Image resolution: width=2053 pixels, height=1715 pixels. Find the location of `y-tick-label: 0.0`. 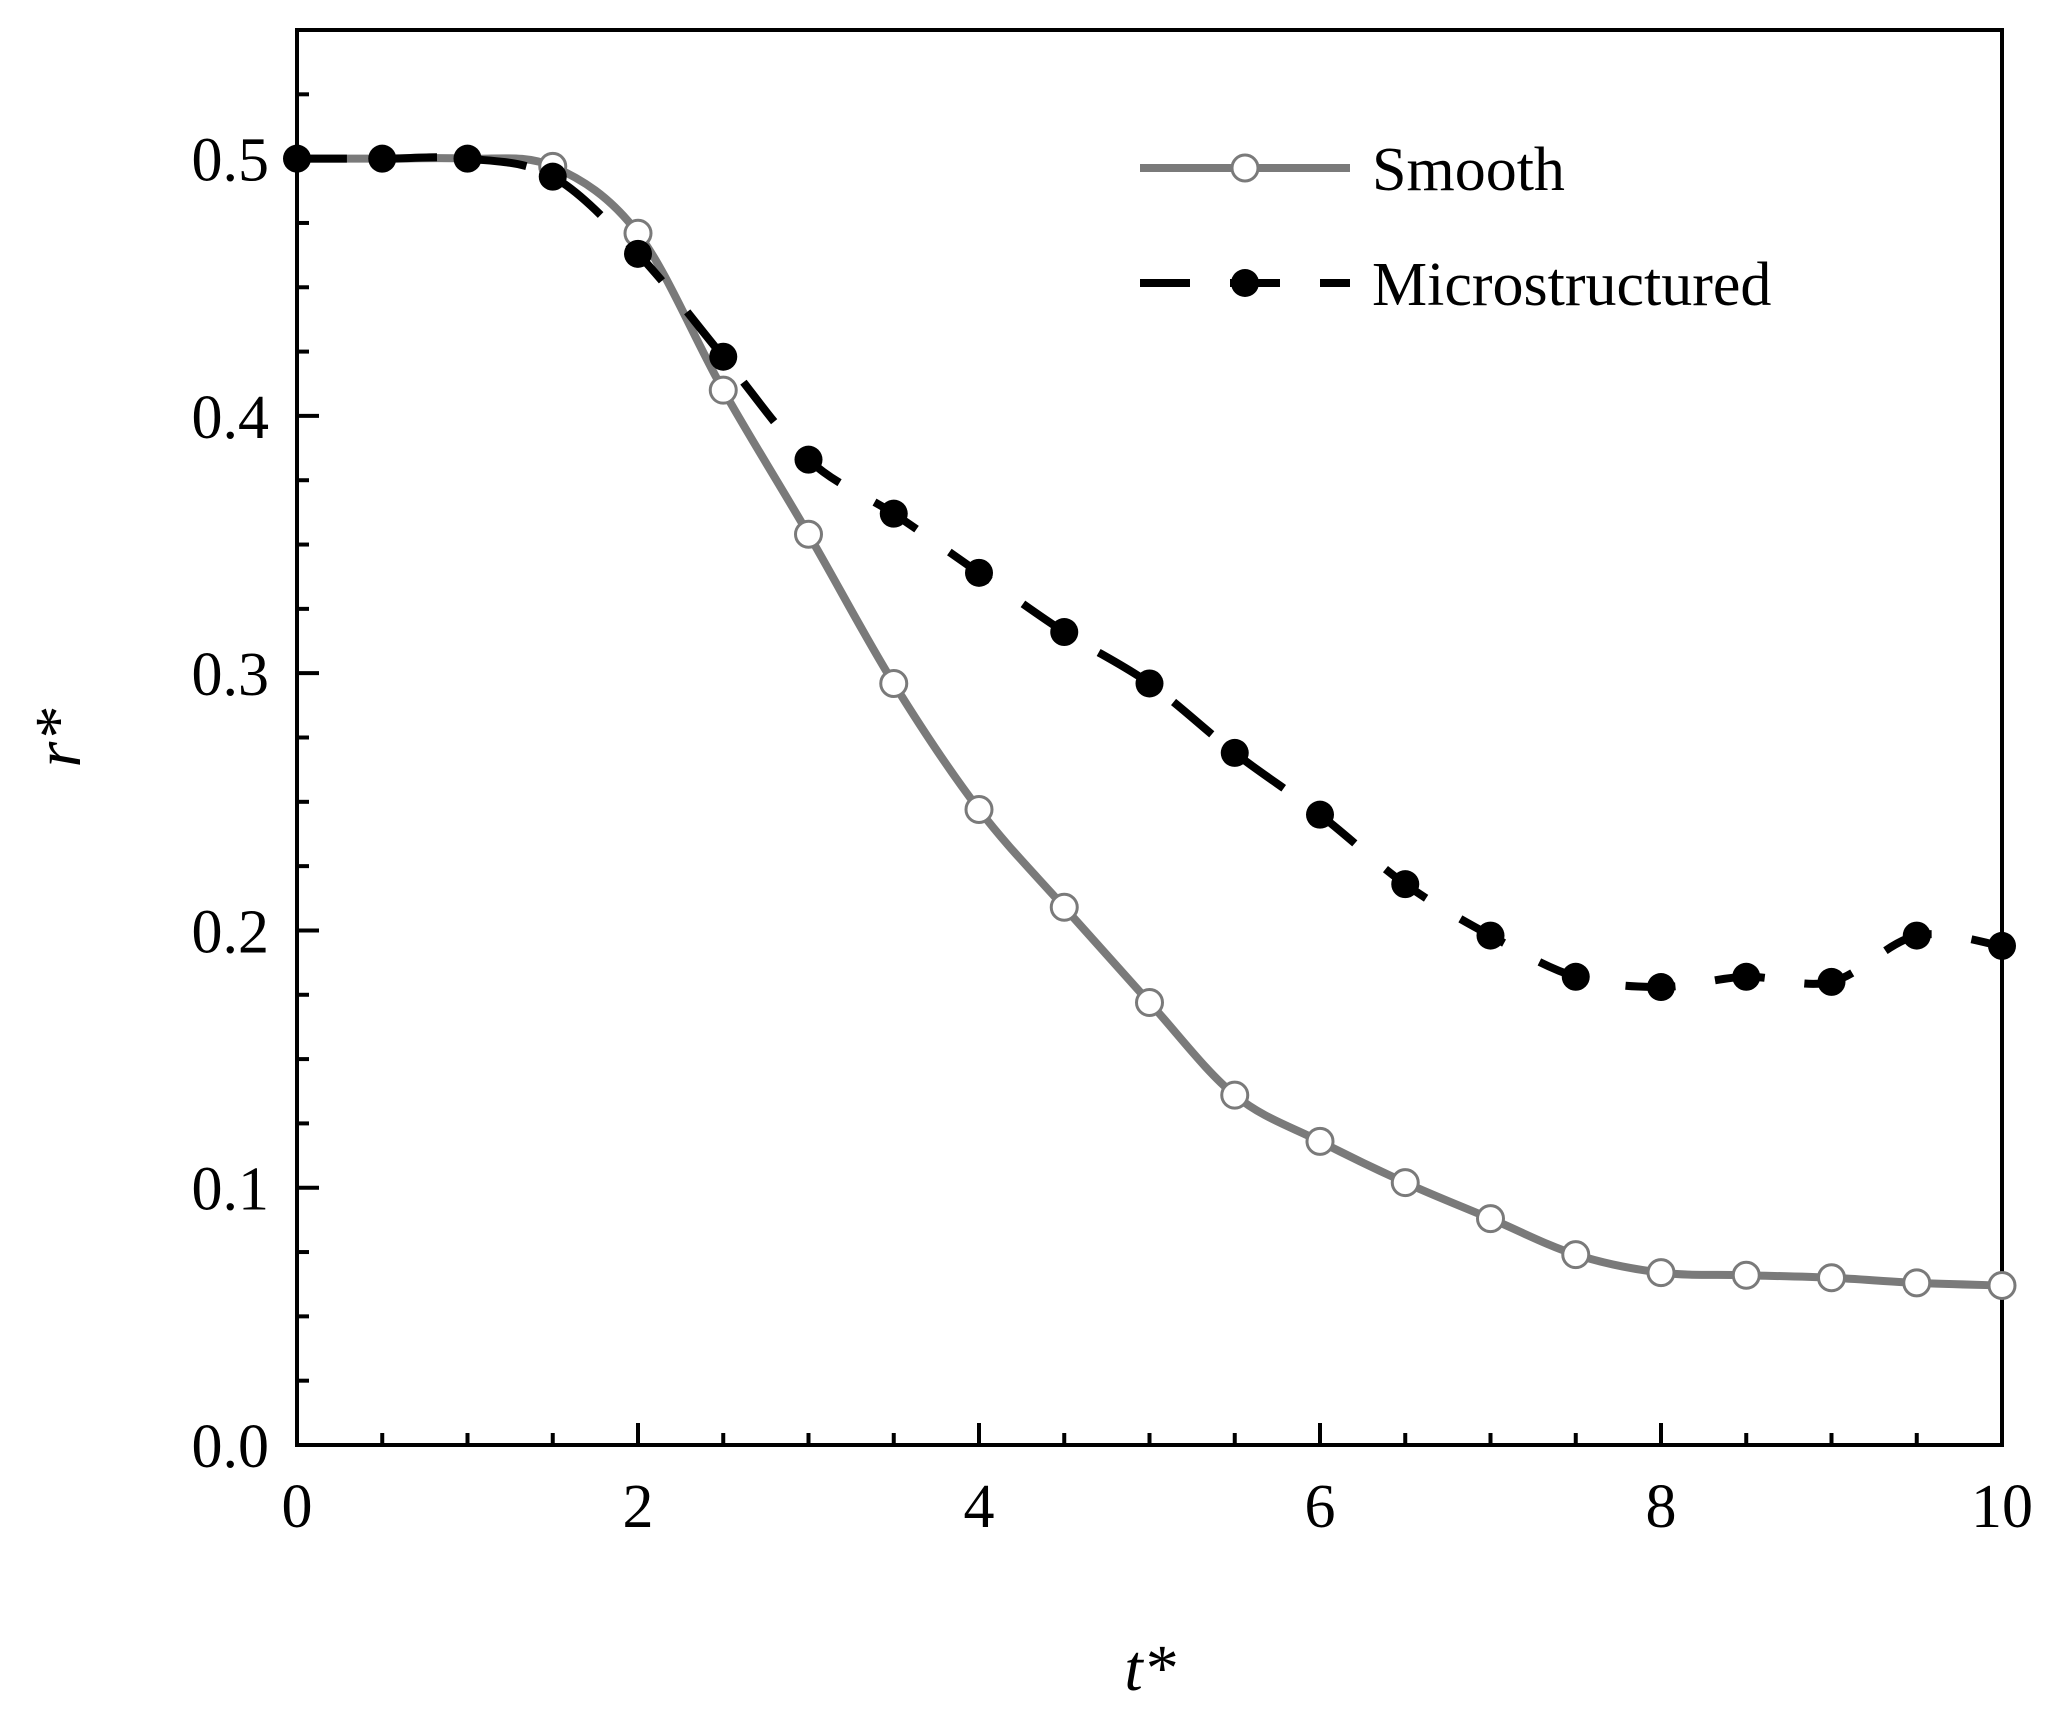

y-tick-label: 0.0 is located at coordinates (231, 1447).